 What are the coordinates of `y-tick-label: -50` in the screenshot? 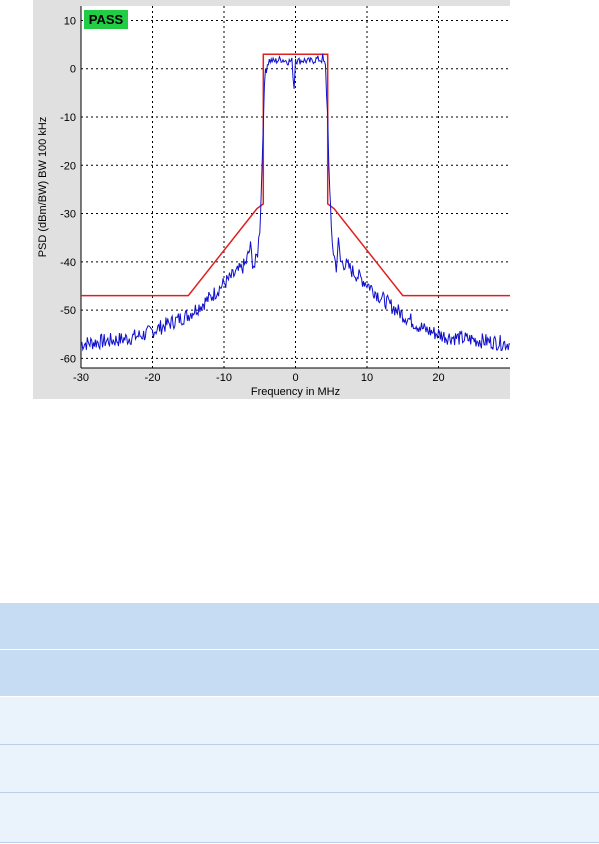 It's located at (68, 311).